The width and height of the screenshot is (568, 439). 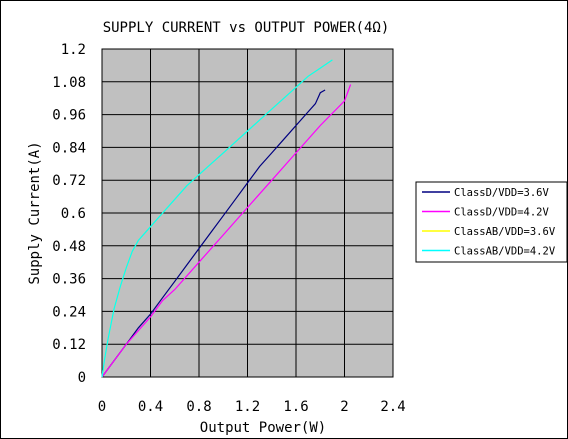 What do you see at coordinates (73, 214) in the screenshot?
I see `y-tick-label: 0.6` at bounding box center [73, 214].